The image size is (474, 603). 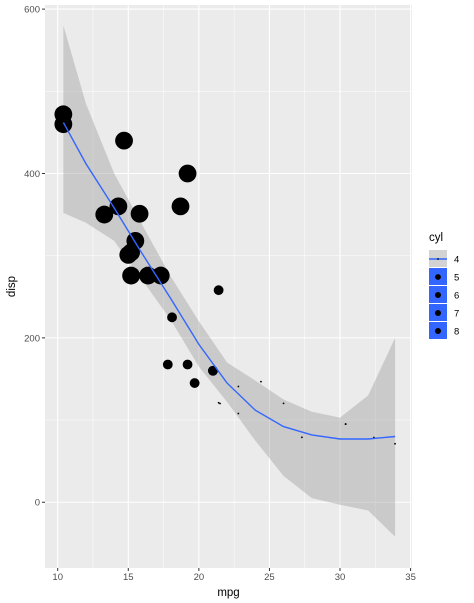 What do you see at coordinates (128, 577) in the screenshot?
I see `x-tick-label: 15` at bounding box center [128, 577].